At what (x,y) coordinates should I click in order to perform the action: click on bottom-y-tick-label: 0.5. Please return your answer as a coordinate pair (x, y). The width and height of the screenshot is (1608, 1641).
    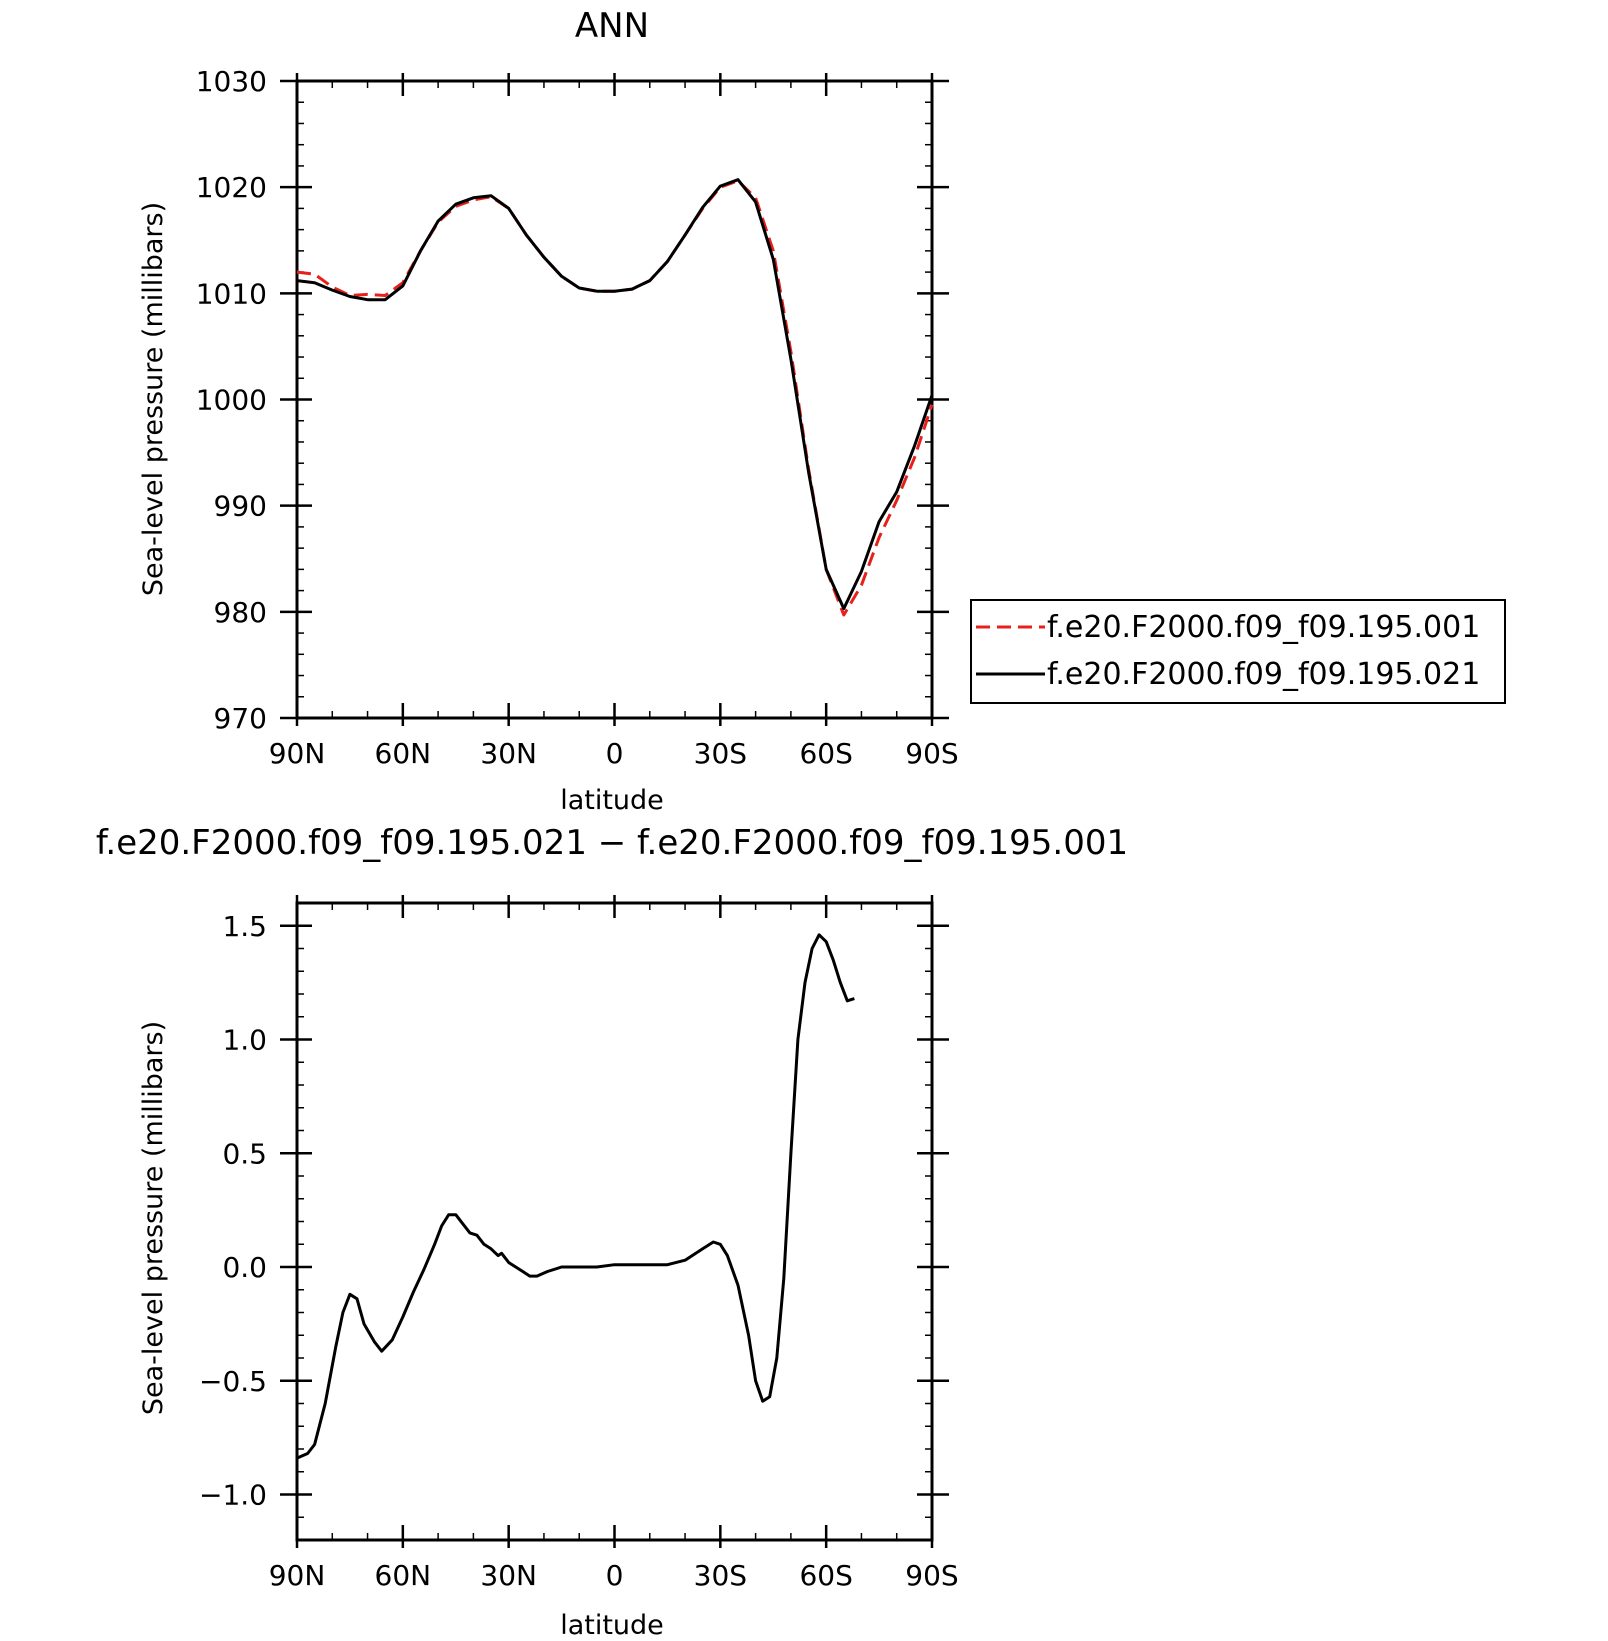
    Looking at the image, I should click on (244, 1153).